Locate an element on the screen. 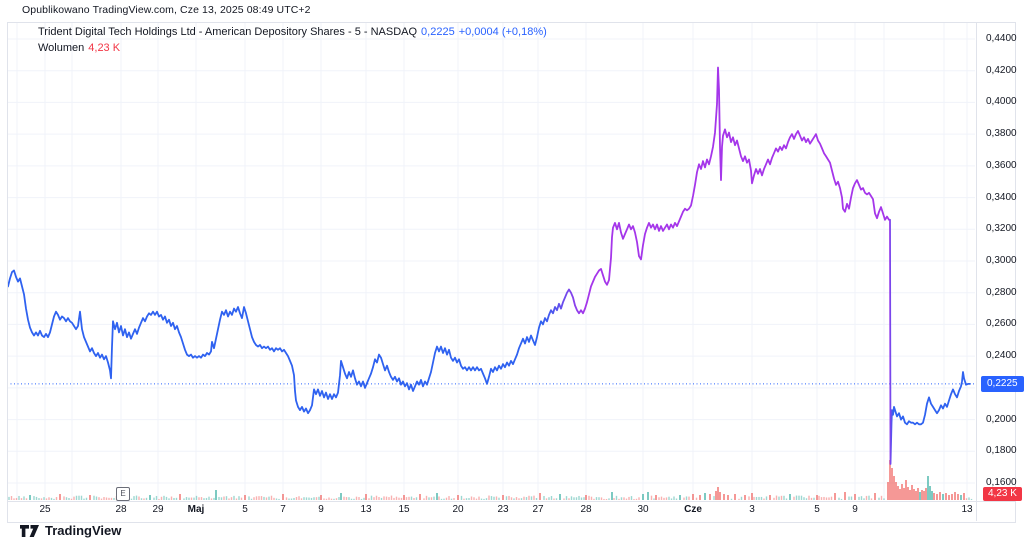  tradingview-logo-icon is located at coordinates (29, 530).